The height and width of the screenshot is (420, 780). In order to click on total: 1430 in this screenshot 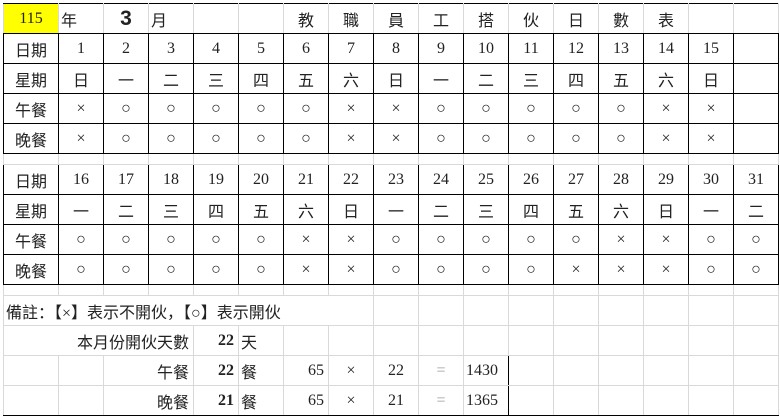, I will do `click(486, 370)`.